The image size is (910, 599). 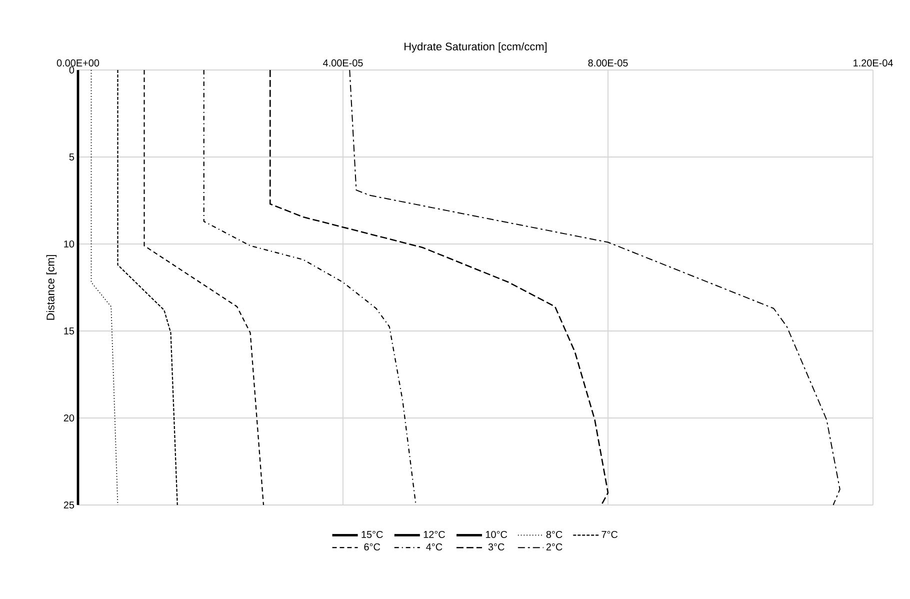 What do you see at coordinates (51, 287) in the screenshot?
I see `y-axis-title: Distance [cm]` at bounding box center [51, 287].